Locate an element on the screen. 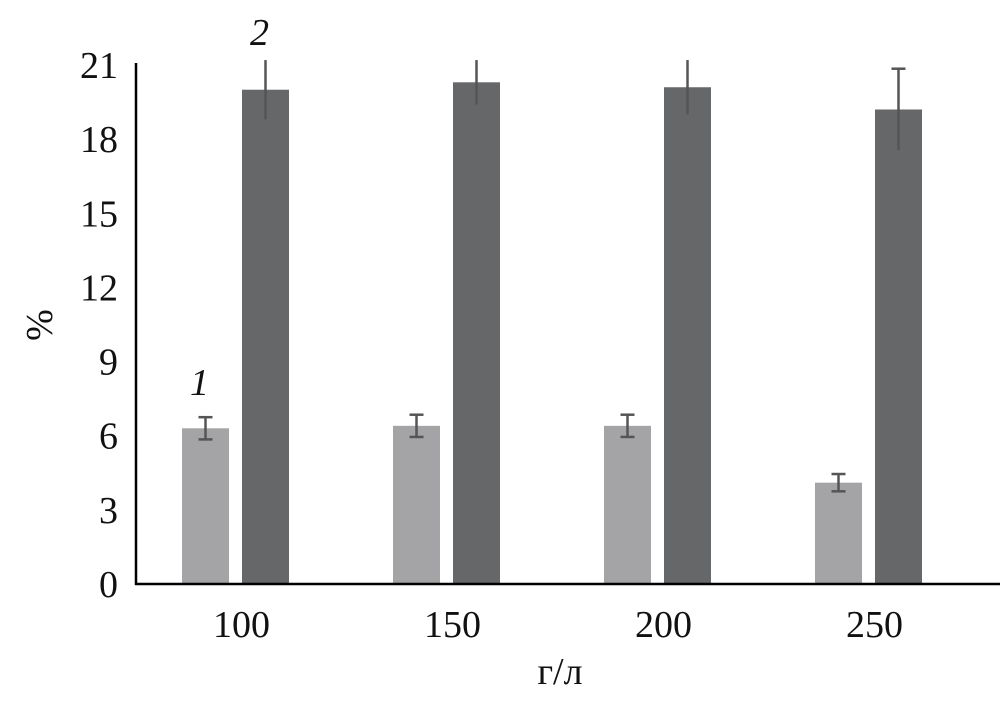  x-tick-label: 250 is located at coordinates (874, 625).